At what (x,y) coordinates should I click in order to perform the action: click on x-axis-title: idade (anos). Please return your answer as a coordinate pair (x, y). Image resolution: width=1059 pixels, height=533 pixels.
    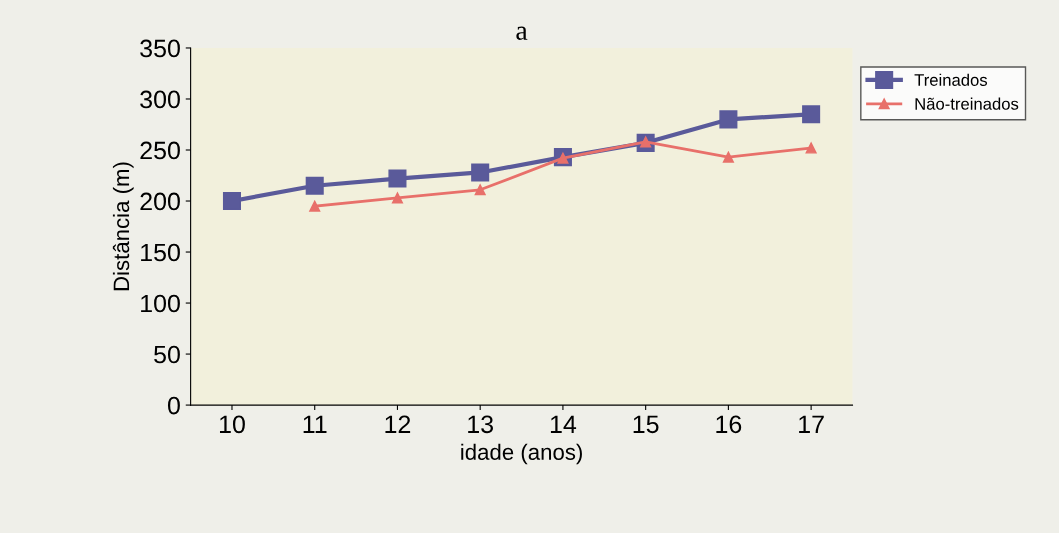
    Looking at the image, I should click on (521, 454).